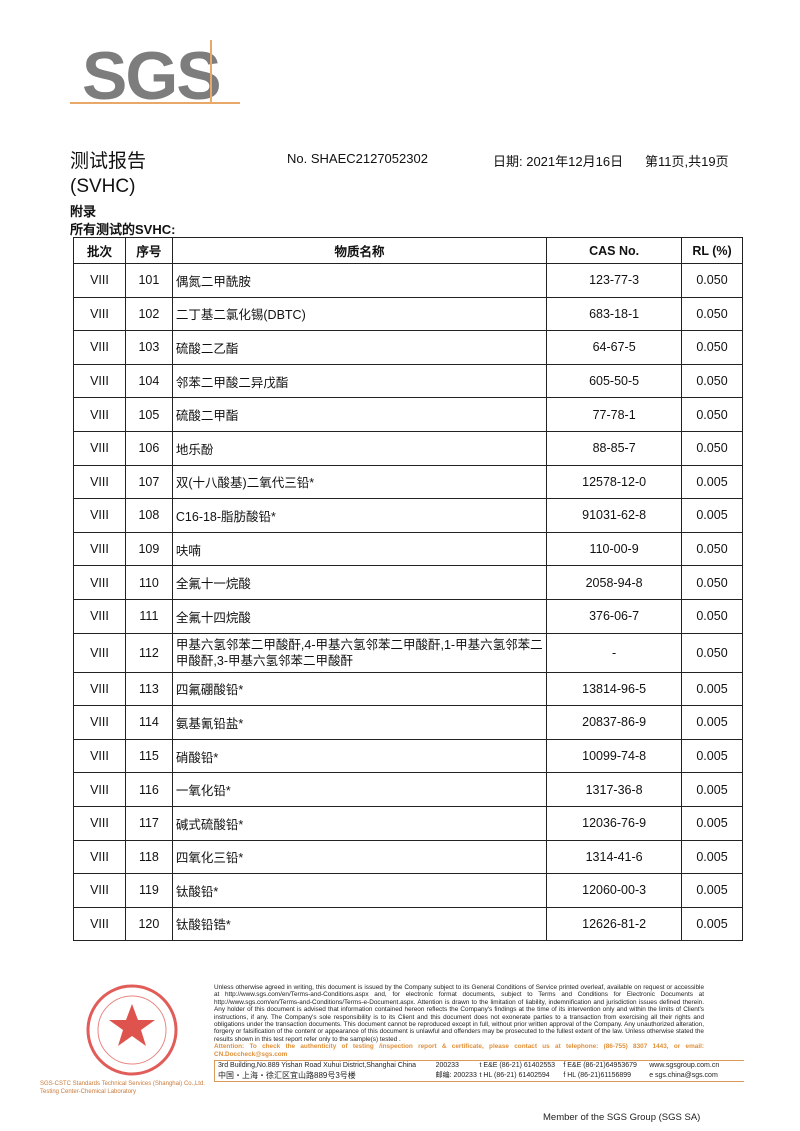 Image resolution: width=800 pixels, height=1131 pixels. What do you see at coordinates (558, 161) in the screenshot?
I see `report-date: 日期: 2021年12月16日` at bounding box center [558, 161].